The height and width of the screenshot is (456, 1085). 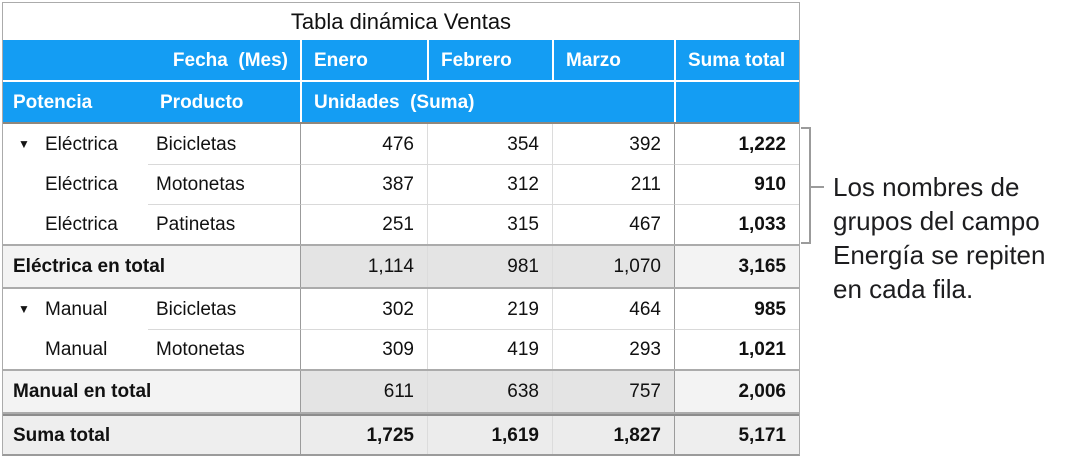 I want to click on annotation-line: grupos del campo, so click(x=936, y=221).